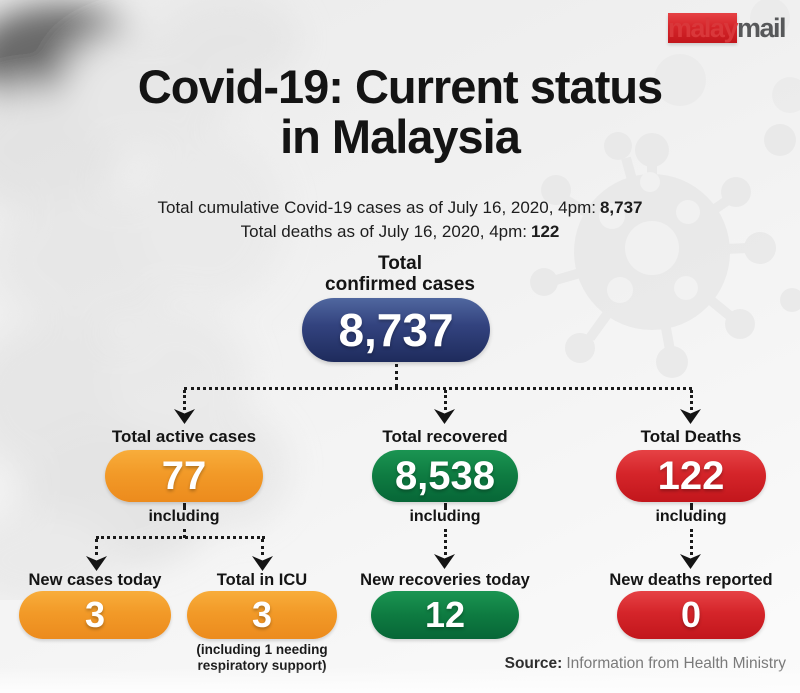 This screenshot has height=693, width=800. I want to click on icu-note-line-2: respiratory support), so click(262, 665).